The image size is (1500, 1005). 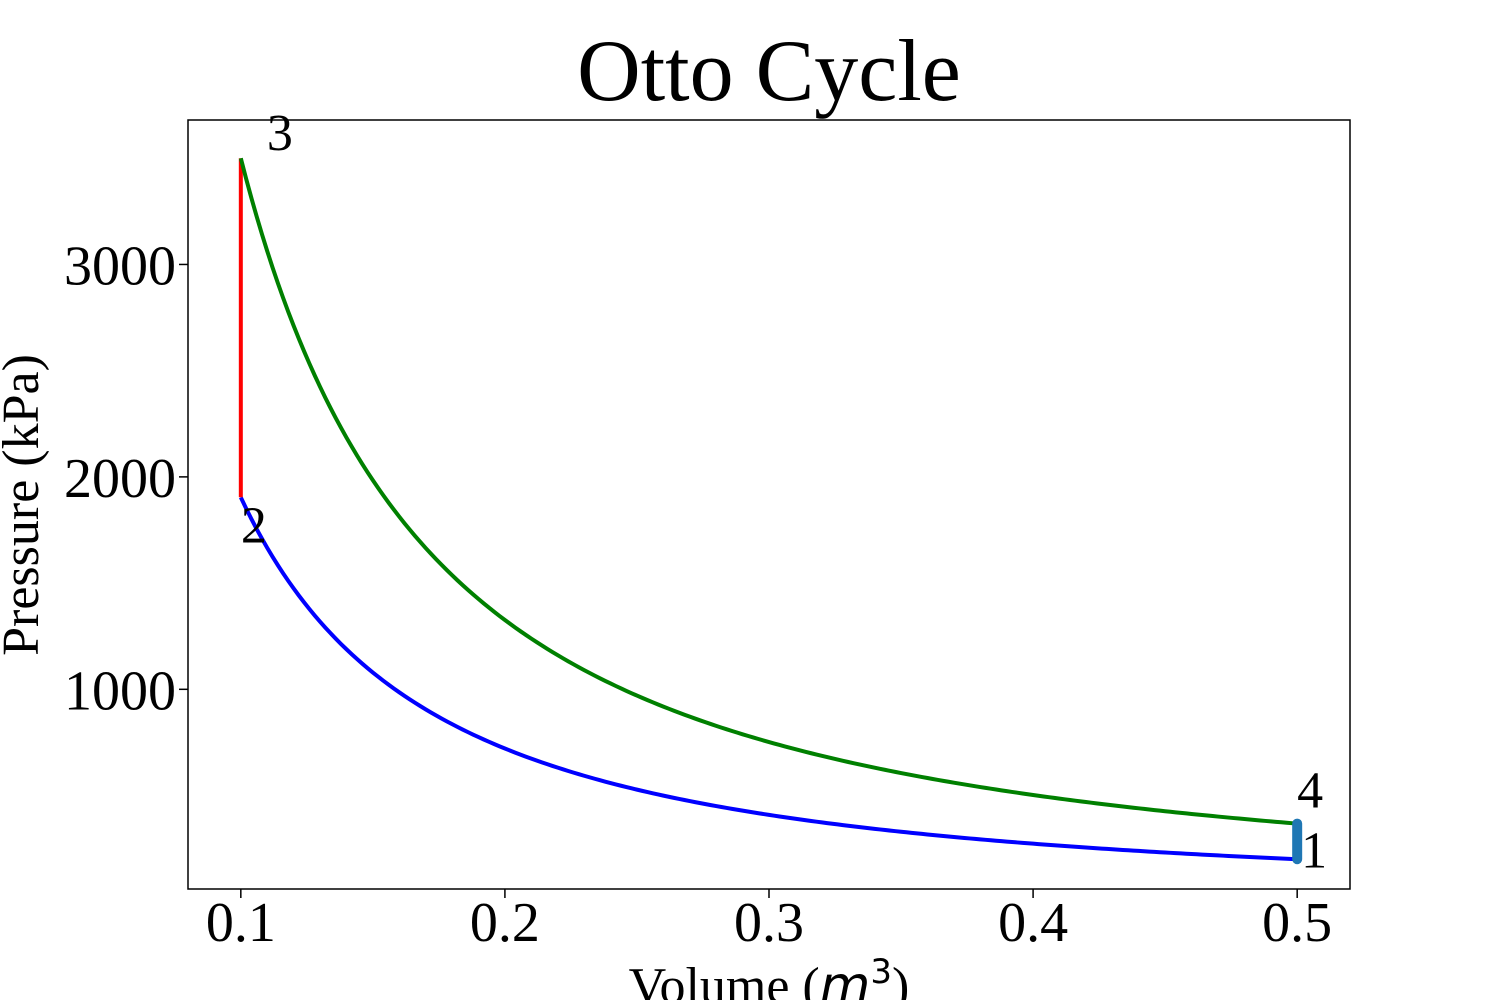 I want to click on x-tick-label: 0.4, so click(x=1033, y=923).